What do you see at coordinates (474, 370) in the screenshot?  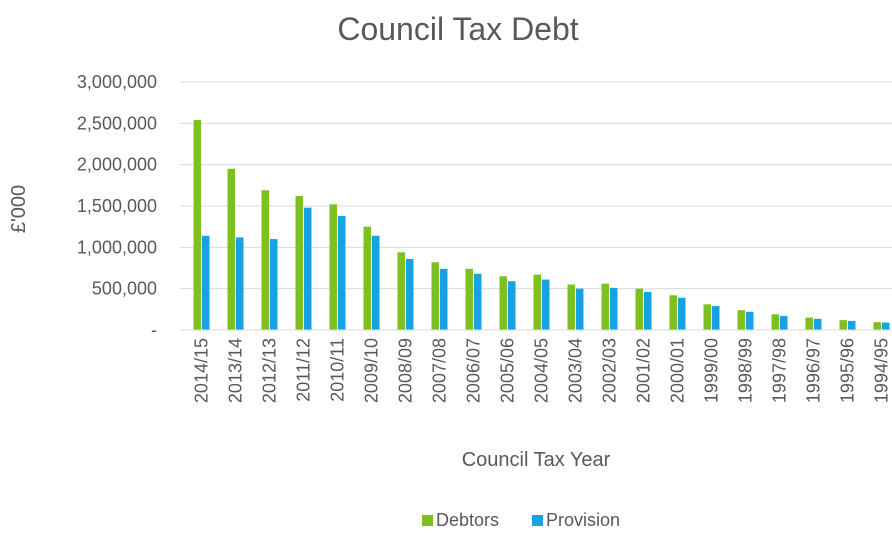 I see `x-tick-label: 2006/07` at bounding box center [474, 370].